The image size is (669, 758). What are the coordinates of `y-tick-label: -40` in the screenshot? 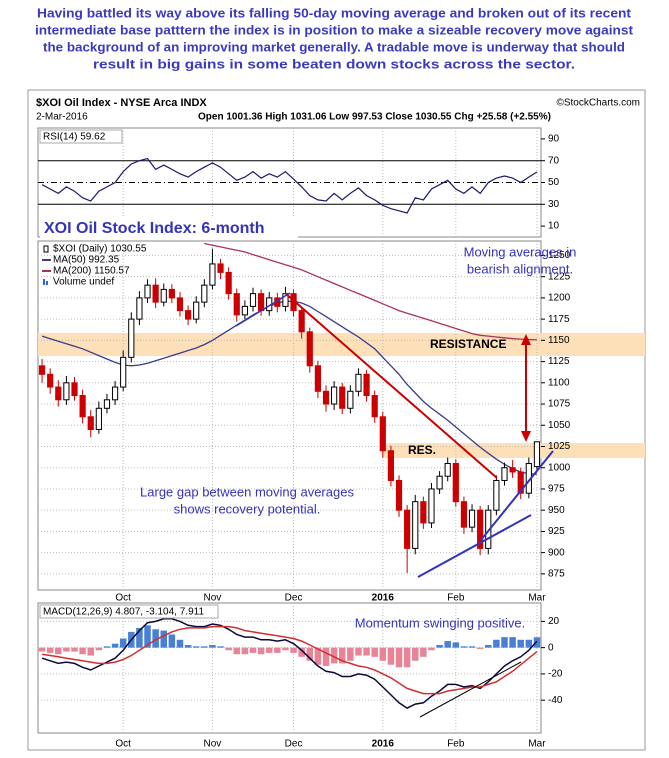 It's located at (555, 700).